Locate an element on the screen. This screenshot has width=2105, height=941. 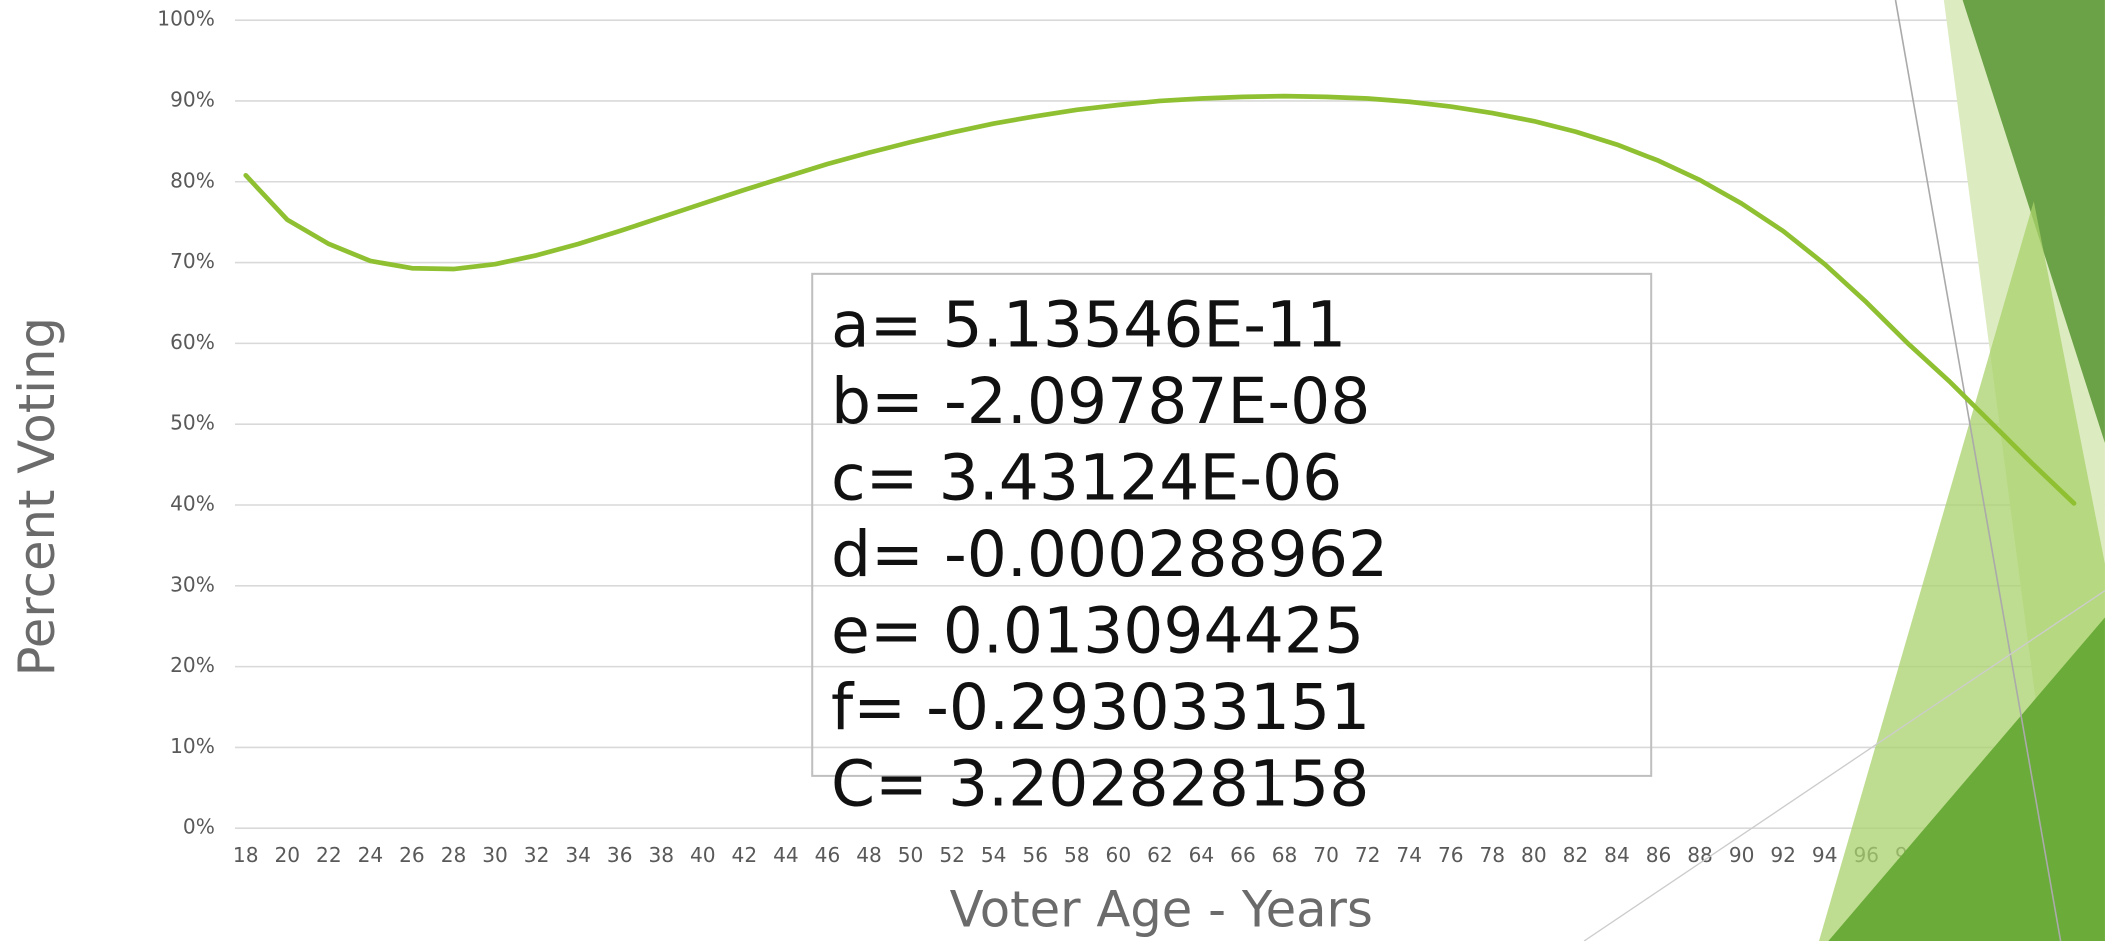
y-tick-label: 30% is located at coordinates (192, 584).